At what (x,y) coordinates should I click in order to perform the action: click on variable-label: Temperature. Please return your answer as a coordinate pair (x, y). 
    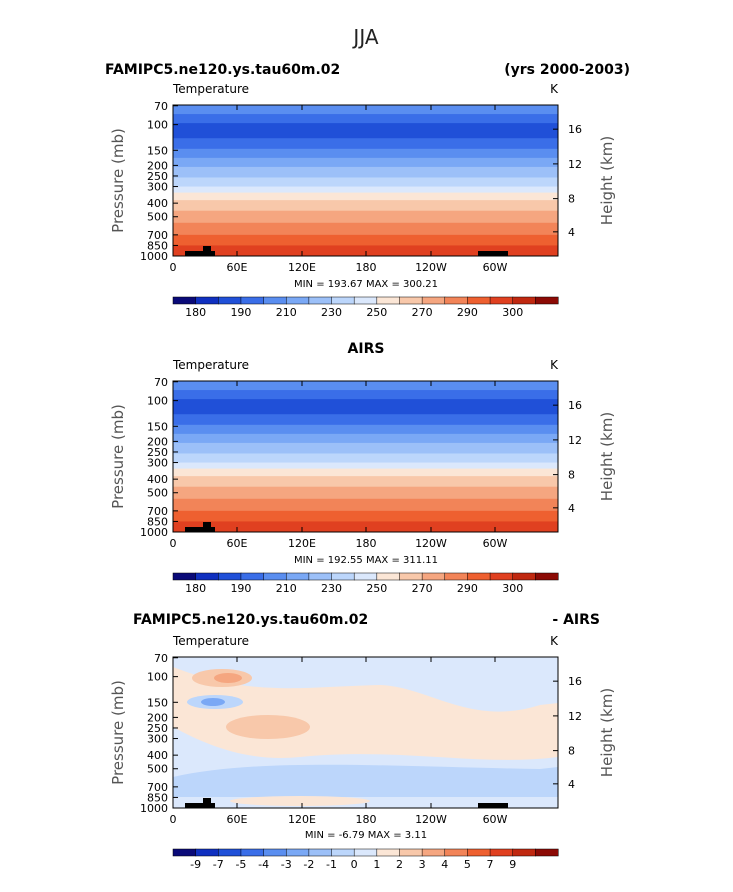
    Looking at the image, I should click on (210, 365).